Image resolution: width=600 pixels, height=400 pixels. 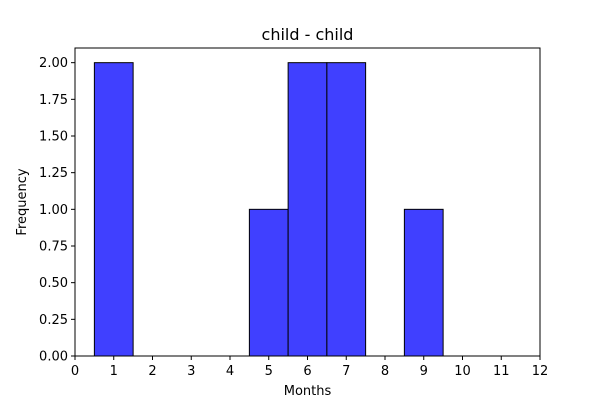 What do you see at coordinates (53, 357) in the screenshot?
I see `y-tick-label: 0.00` at bounding box center [53, 357].